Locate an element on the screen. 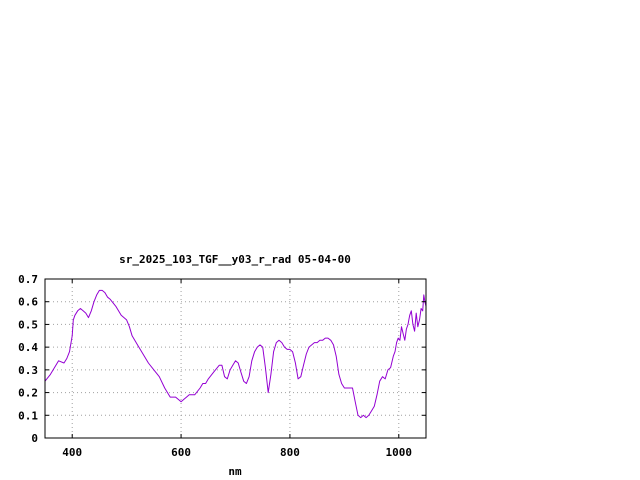 This screenshot has width=640, height=480. y-tick-label: 0.3 is located at coordinates (28, 370).